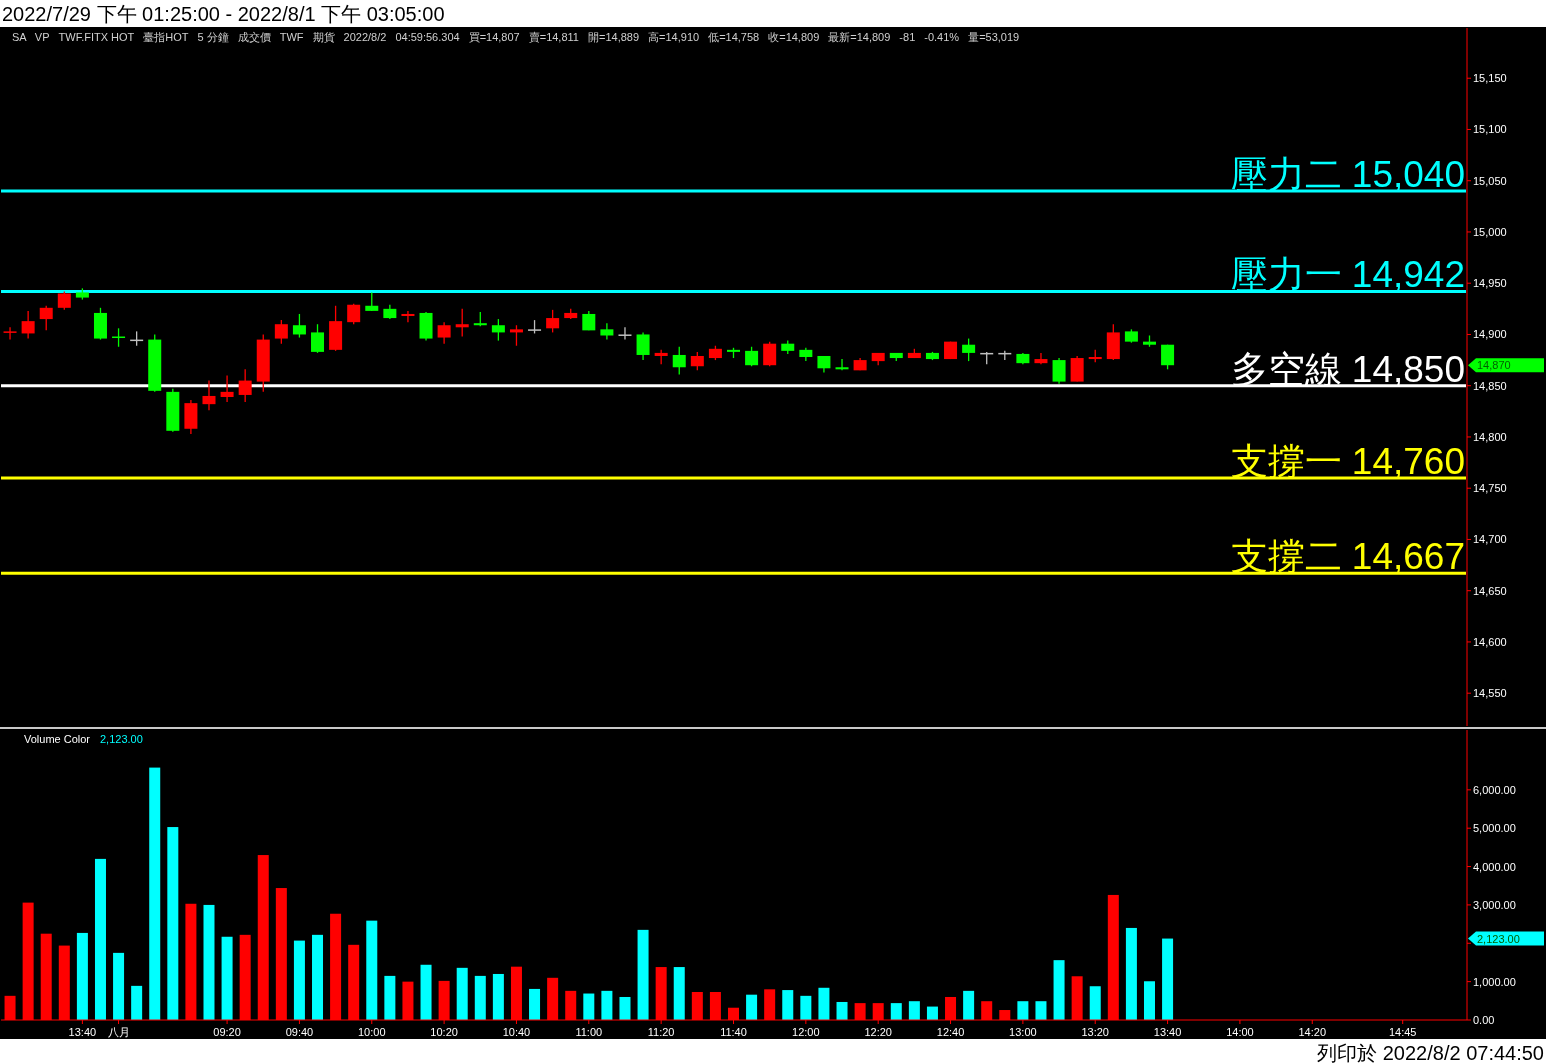  What do you see at coordinates (291, 37) in the screenshot?
I see `annotation: TWF` at bounding box center [291, 37].